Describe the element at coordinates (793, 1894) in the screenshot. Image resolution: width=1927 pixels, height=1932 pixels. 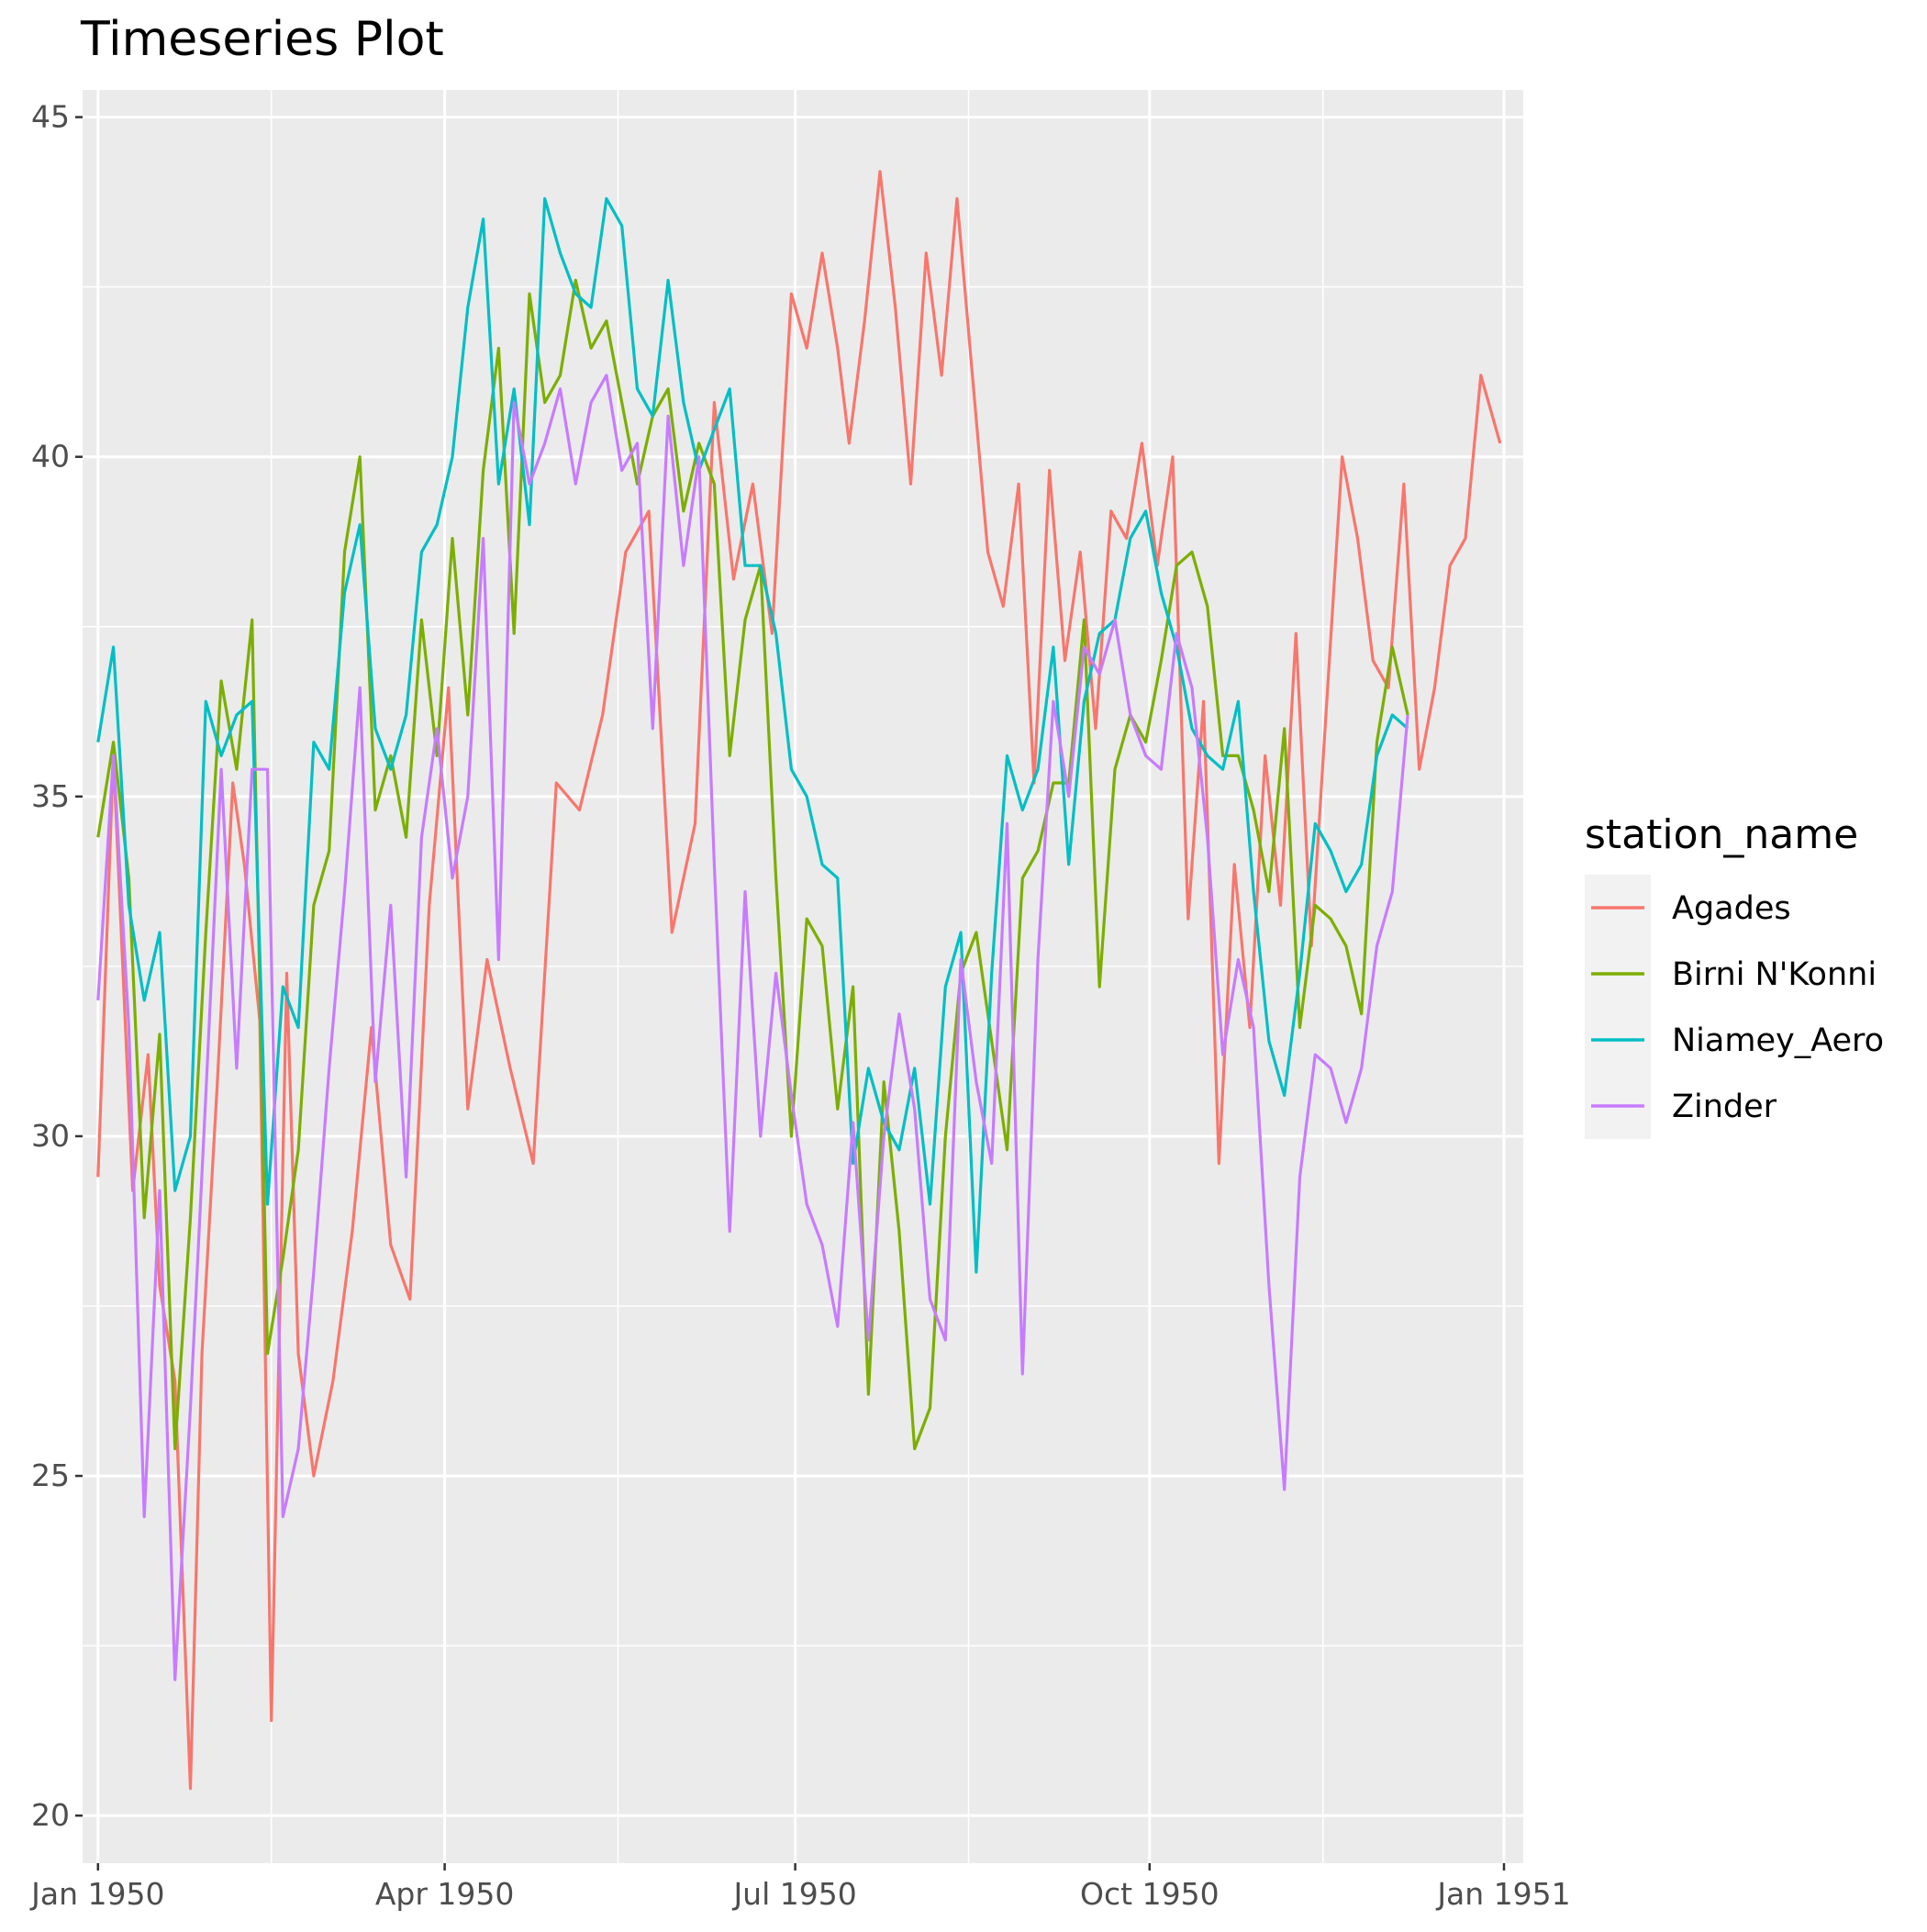
I see `x-tick-label: Jul 1950` at that location.